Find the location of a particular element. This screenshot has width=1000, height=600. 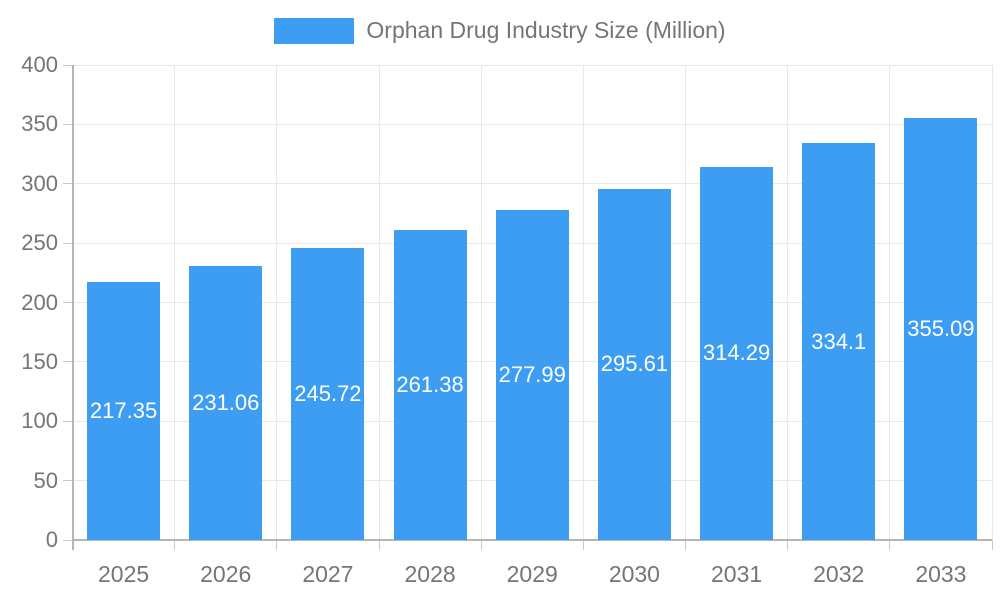

bar-value-label: 314.29 is located at coordinates (736, 353).